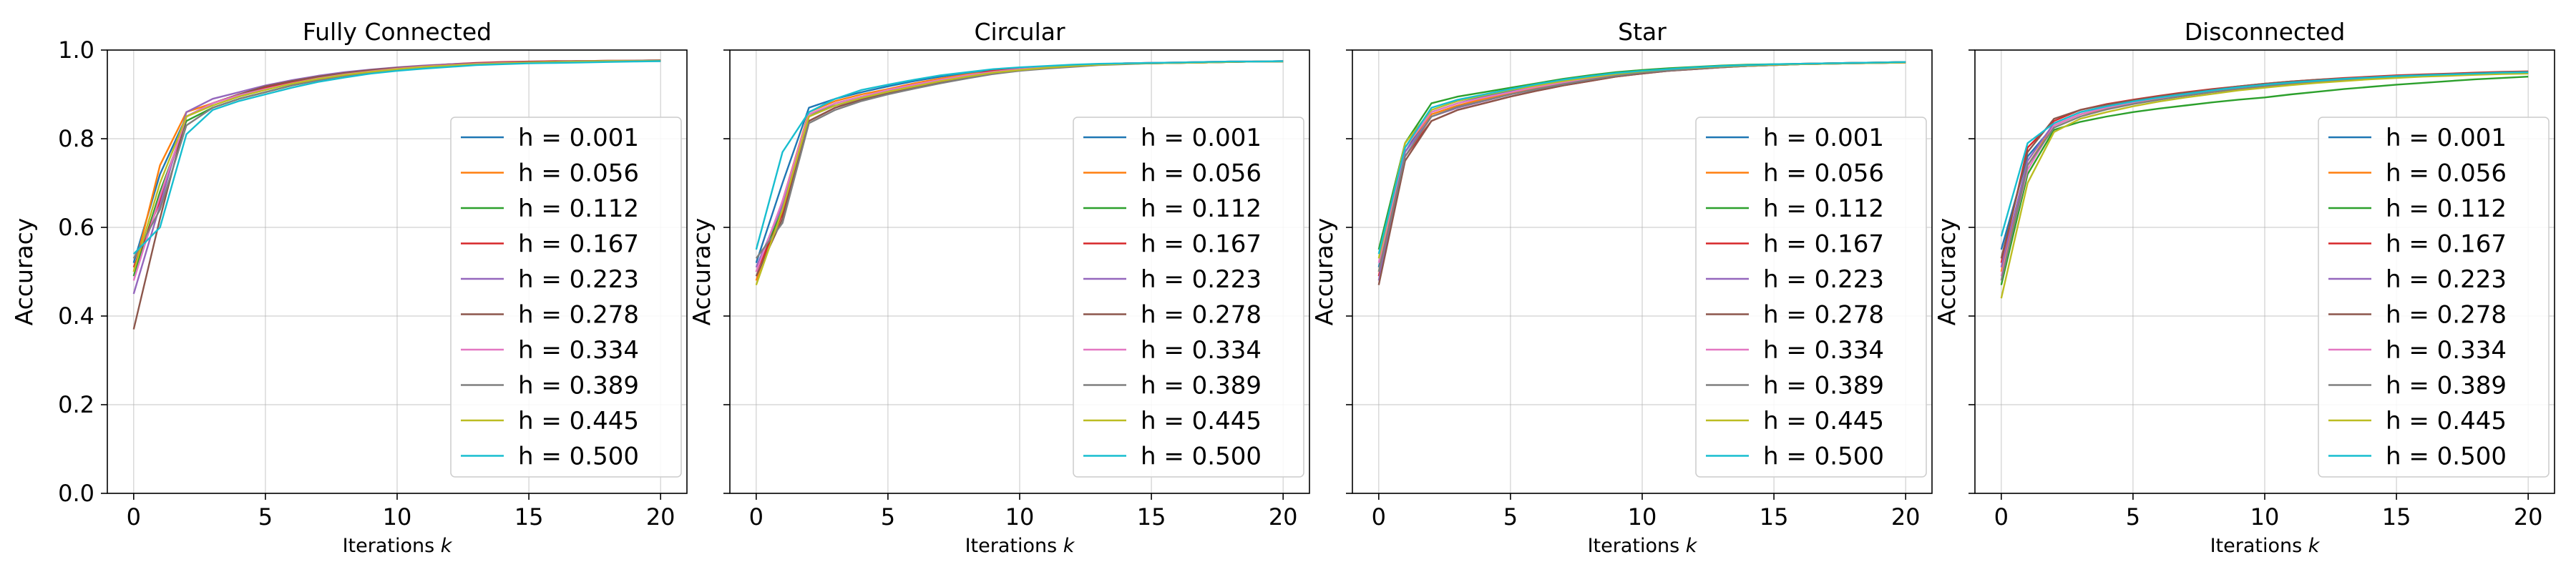 The height and width of the screenshot is (572, 2576). I want to click on y-tick-label: 1.0, so click(76, 50).